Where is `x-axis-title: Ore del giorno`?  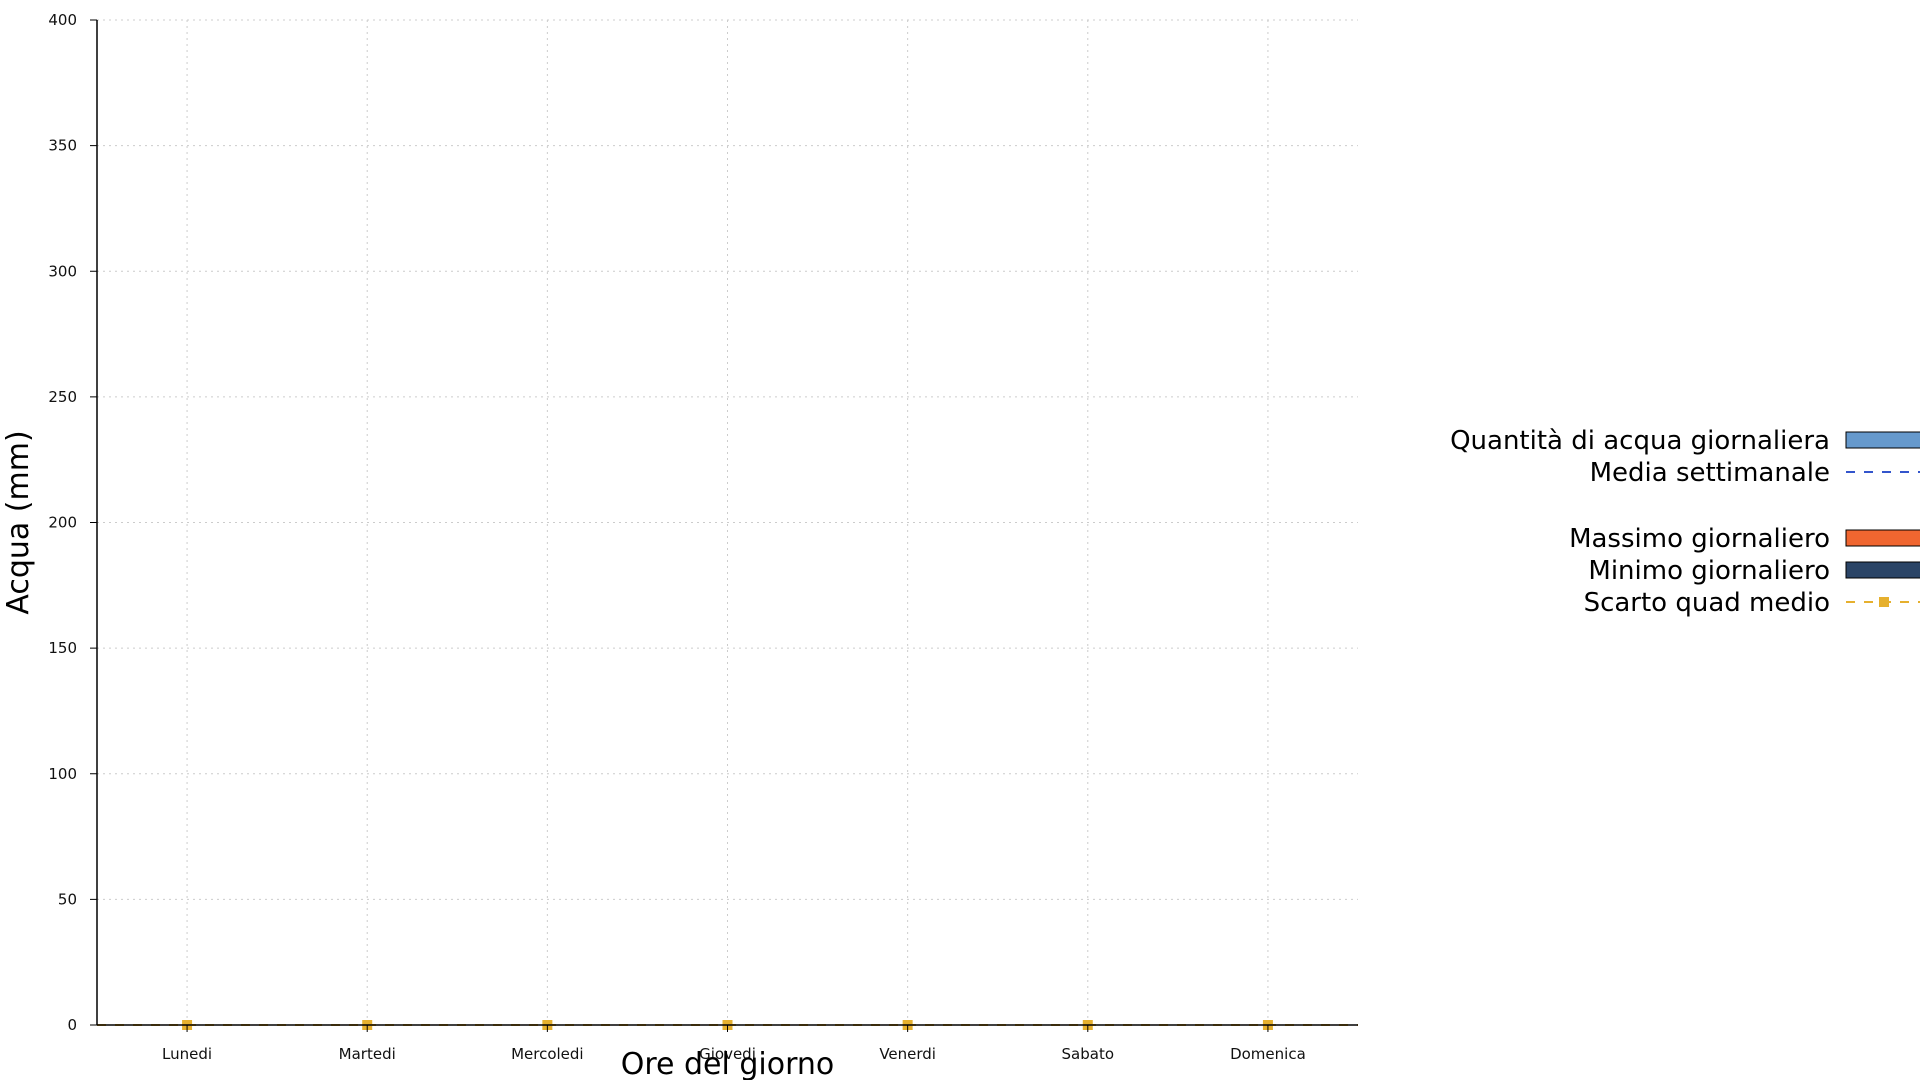
x-axis-title: Ore del giorno is located at coordinates (728, 1063).